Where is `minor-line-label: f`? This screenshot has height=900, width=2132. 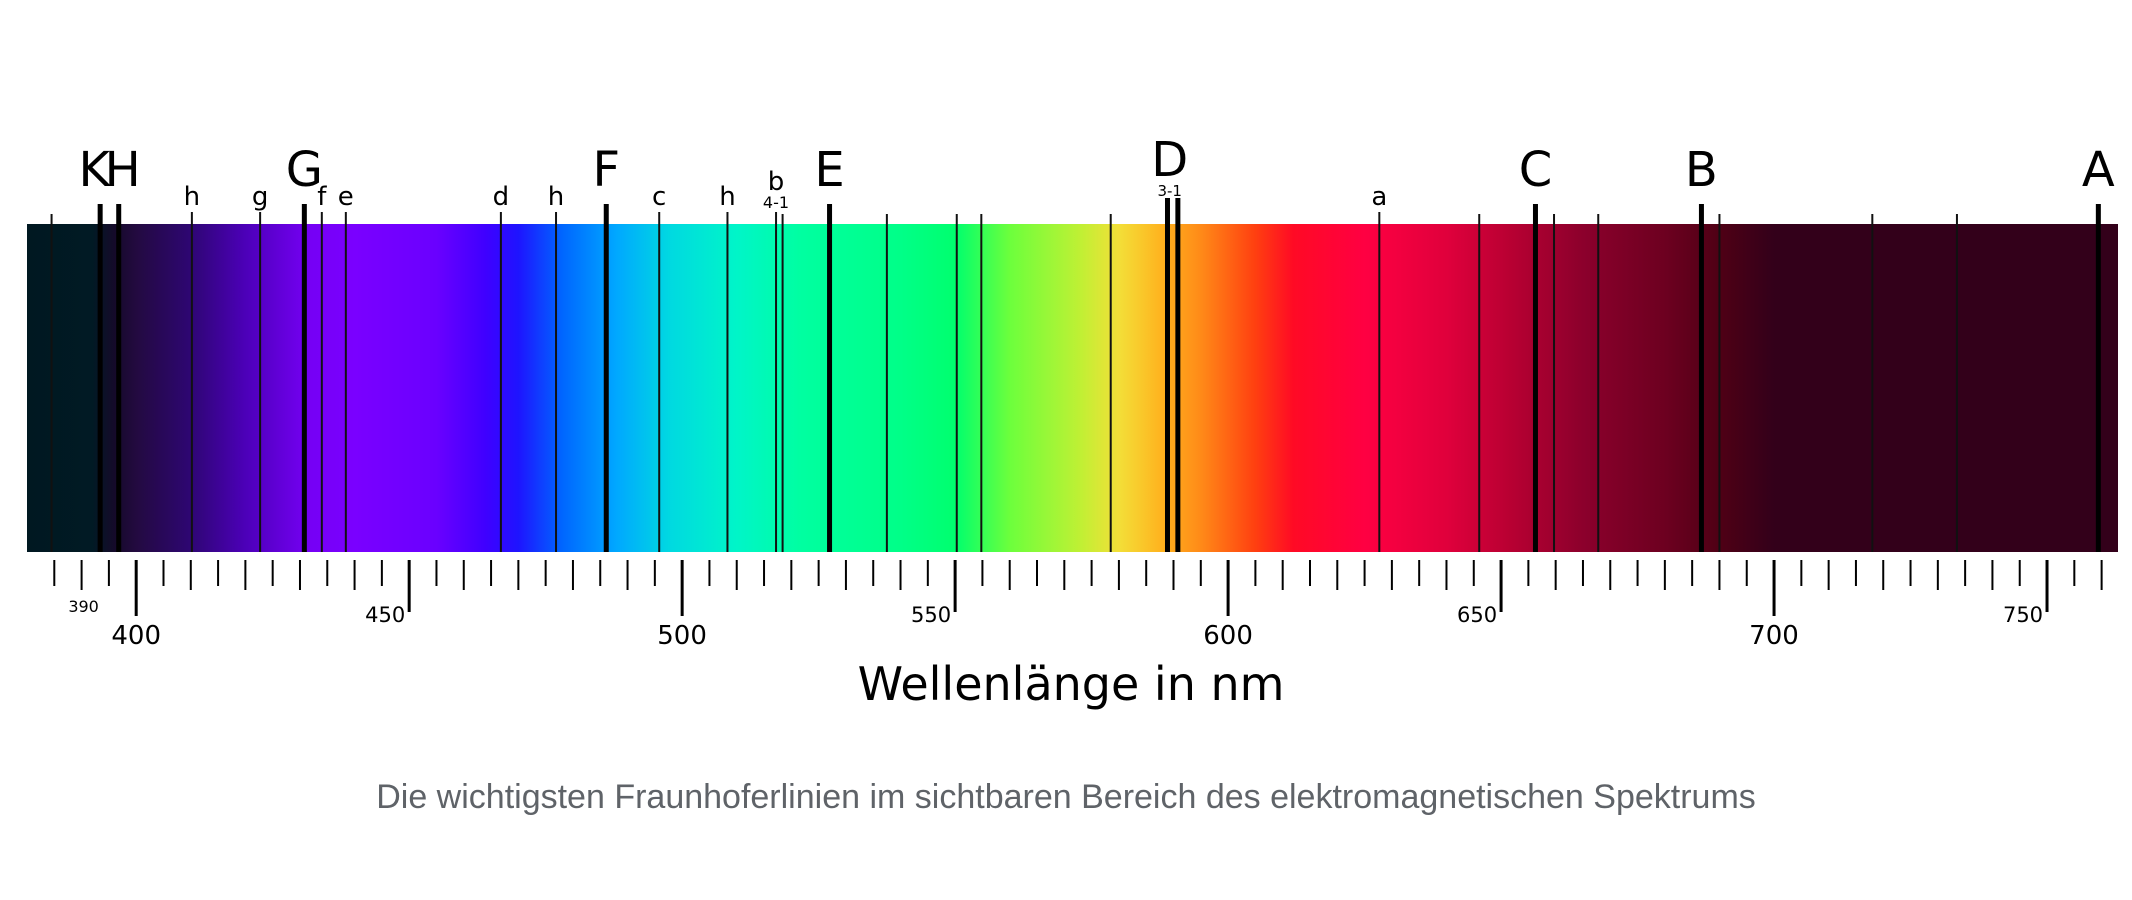 minor-line-label: f is located at coordinates (322, 197).